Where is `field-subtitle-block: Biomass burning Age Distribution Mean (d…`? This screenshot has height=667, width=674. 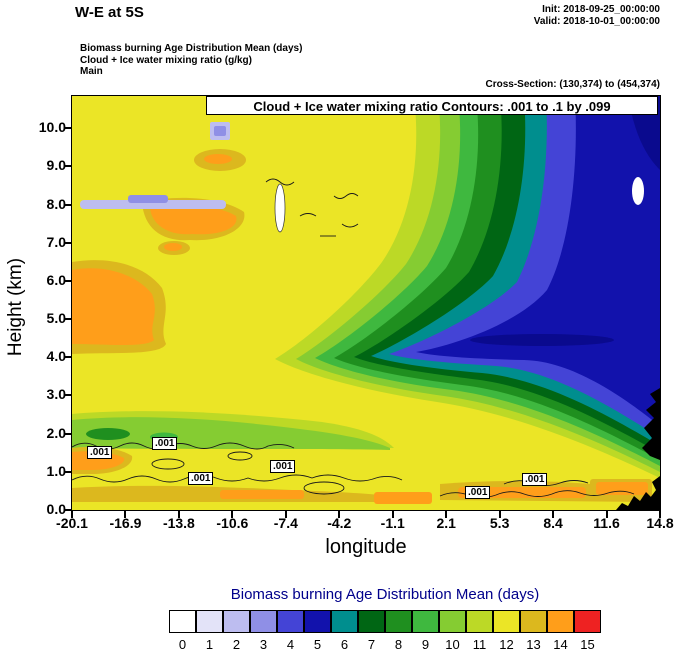 field-subtitle-block: Biomass burning Age Distribution Mean (d… is located at coordinates (191, 60).